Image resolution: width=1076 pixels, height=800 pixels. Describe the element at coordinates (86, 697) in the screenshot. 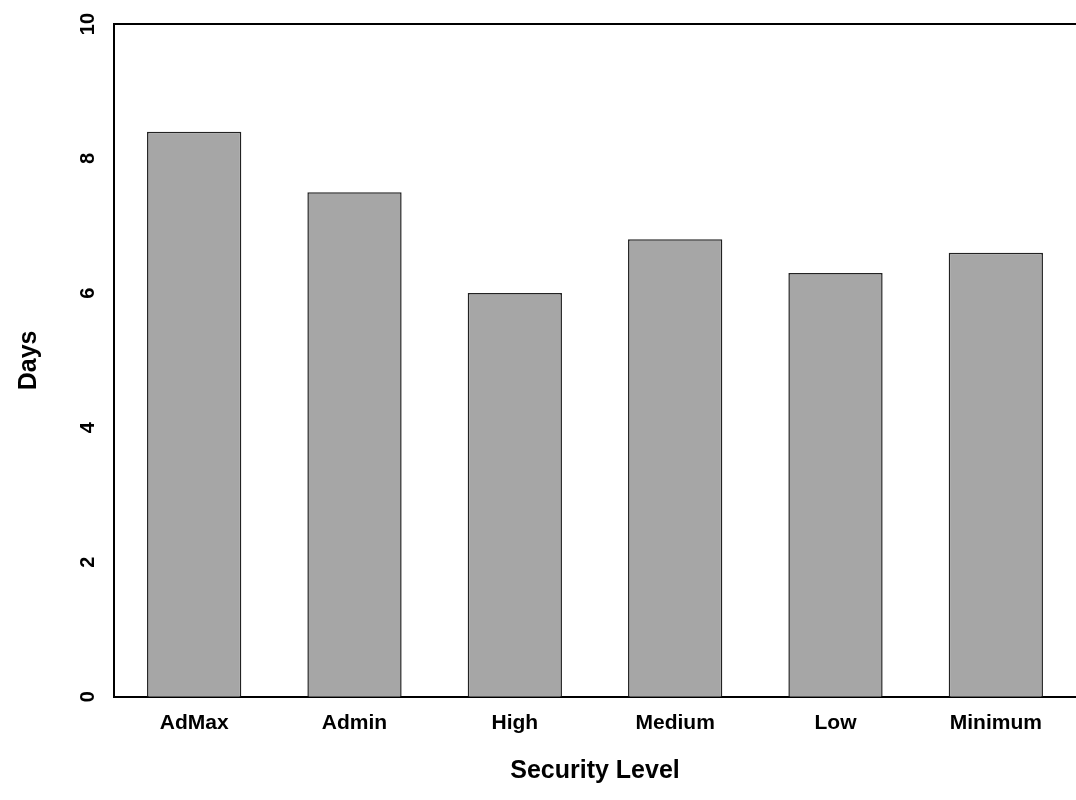

I see `y-tick-label: 0` at that location.